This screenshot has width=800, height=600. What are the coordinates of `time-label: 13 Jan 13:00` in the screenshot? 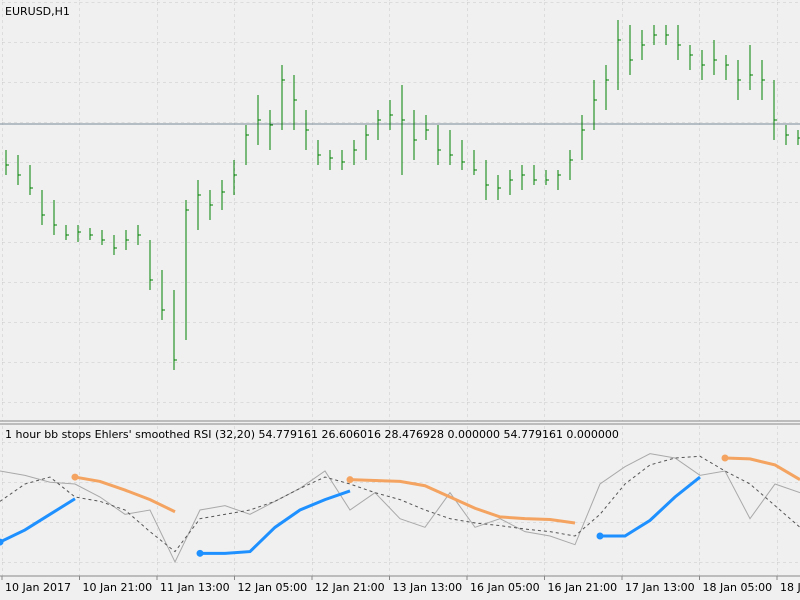 It's located at (428, 587).